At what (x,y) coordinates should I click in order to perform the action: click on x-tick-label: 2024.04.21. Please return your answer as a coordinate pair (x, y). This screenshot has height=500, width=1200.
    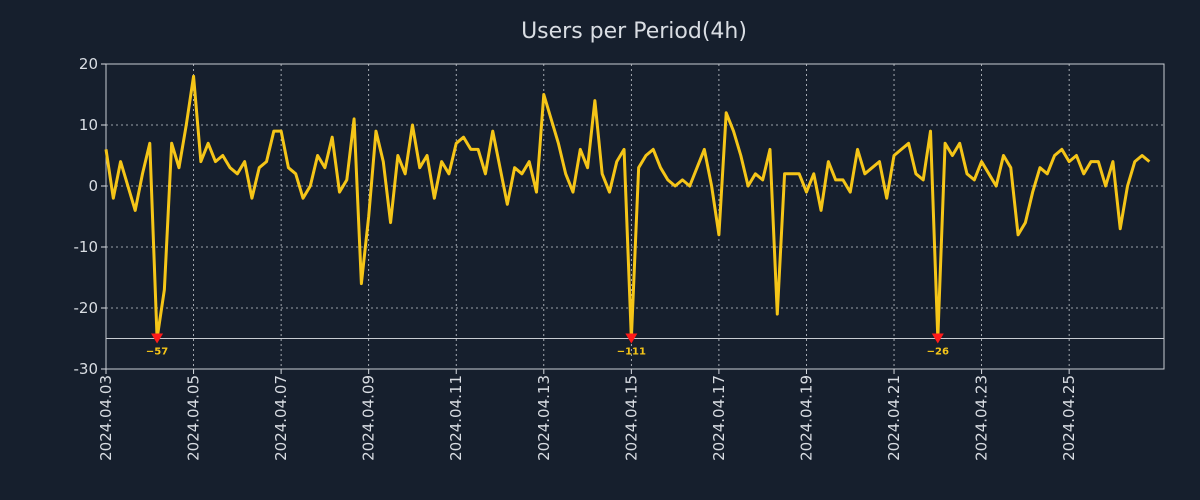
    Looking at the image, I should click on (894, 418).